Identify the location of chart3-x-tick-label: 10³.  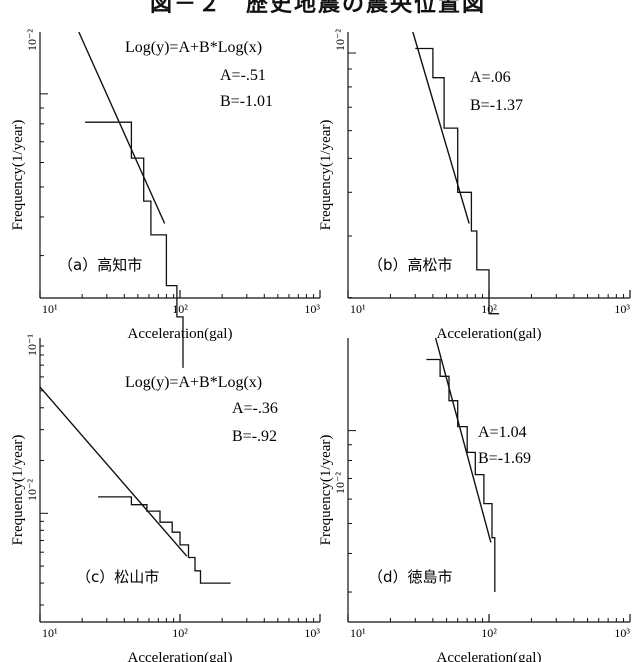
(312, 633).